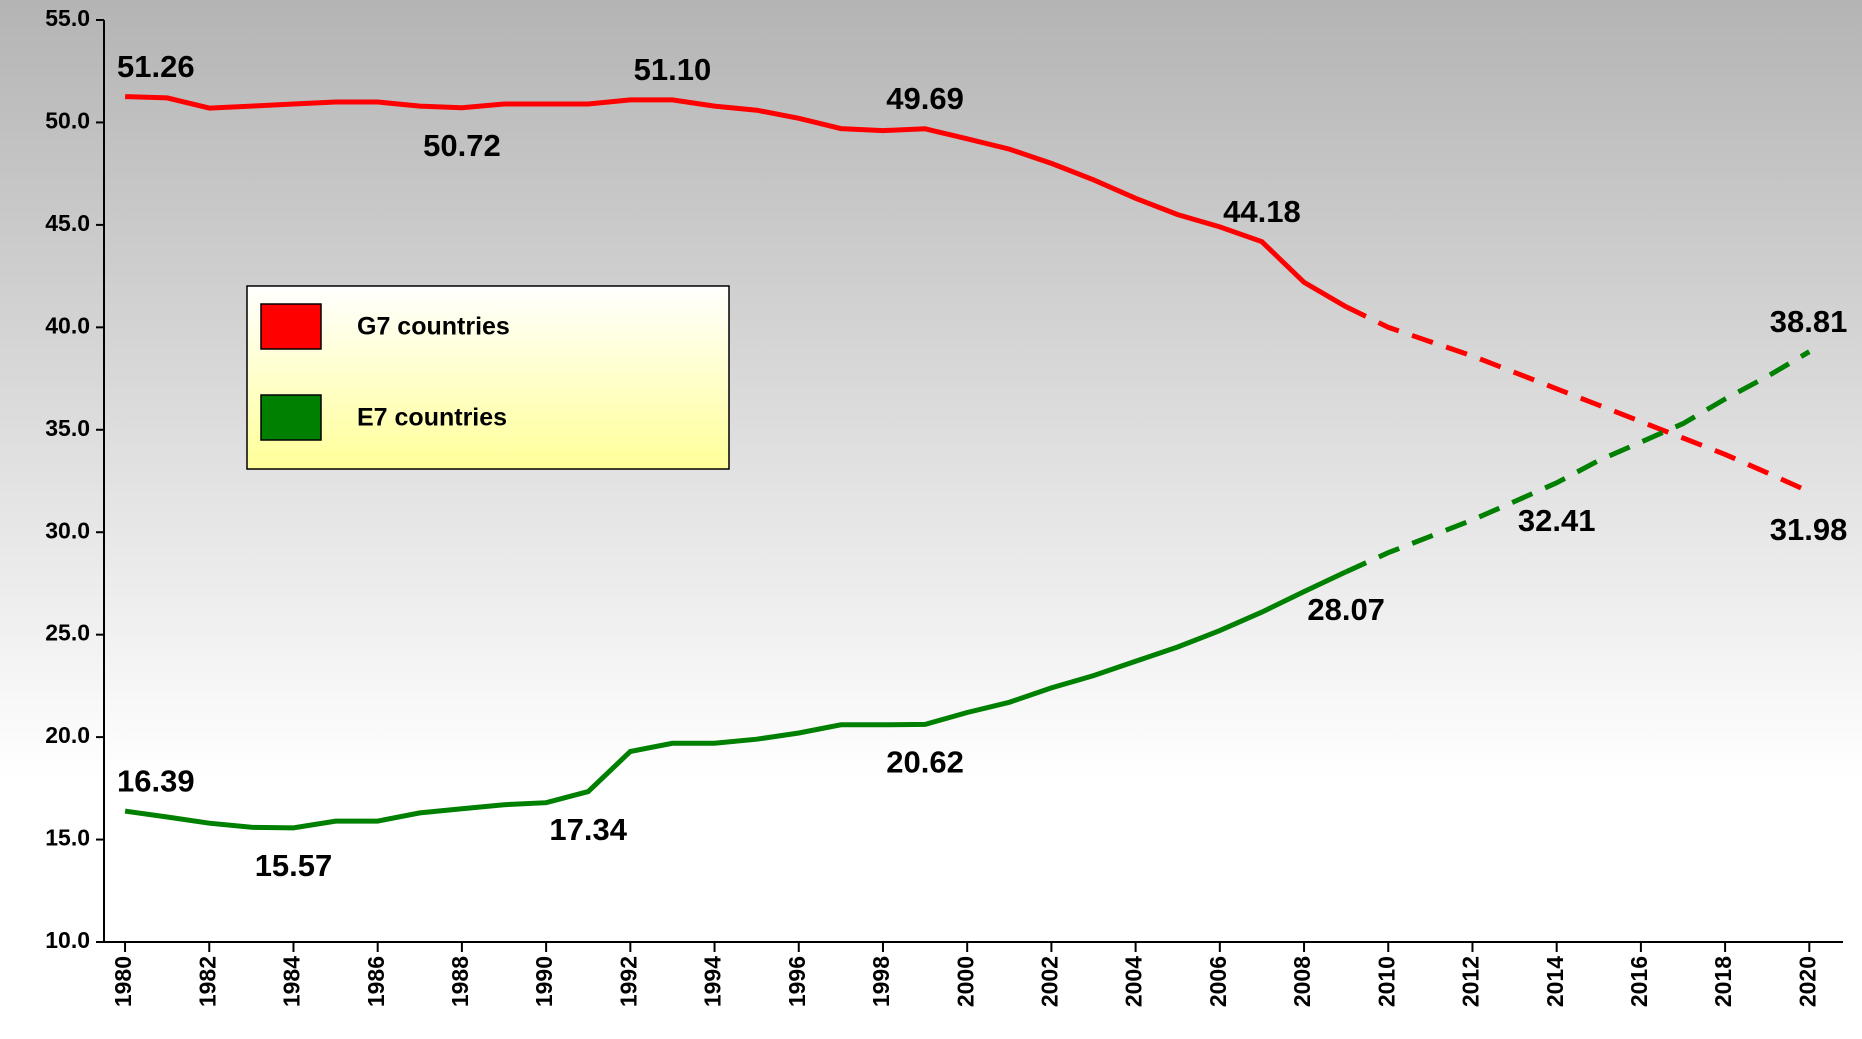 The height and width of the screenshot is (1039, 1862). I want to click on x-tick-label: 2014, so click(1555, 981).